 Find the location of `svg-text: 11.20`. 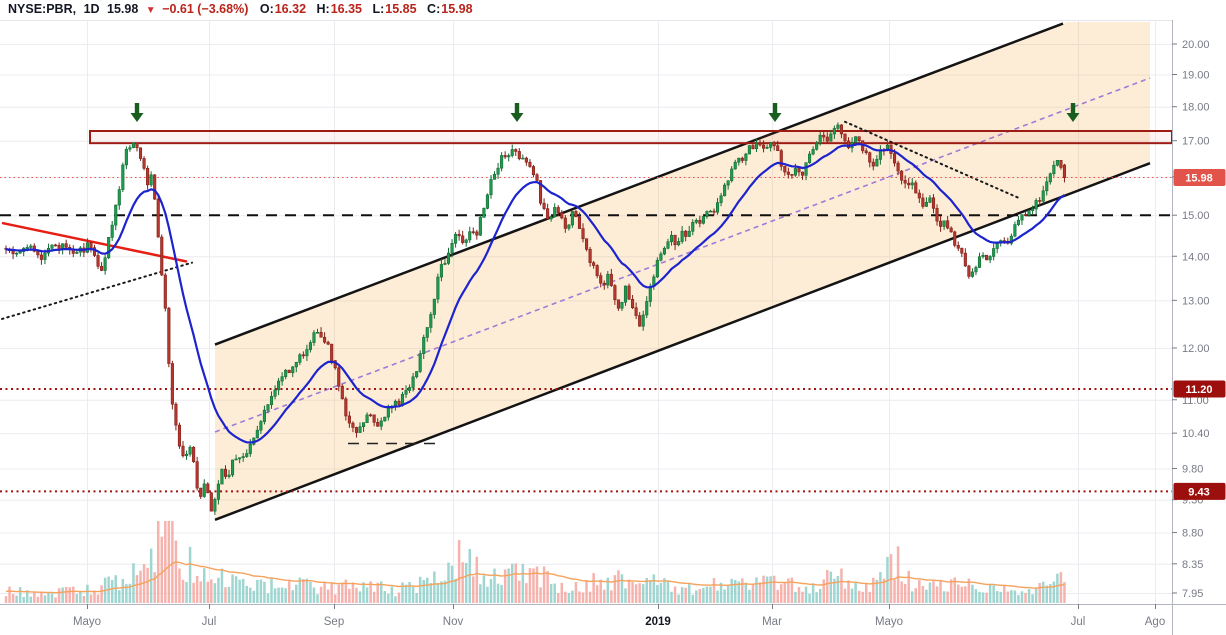

svg-text: 11.20 is located at coordinates (1199, 390).